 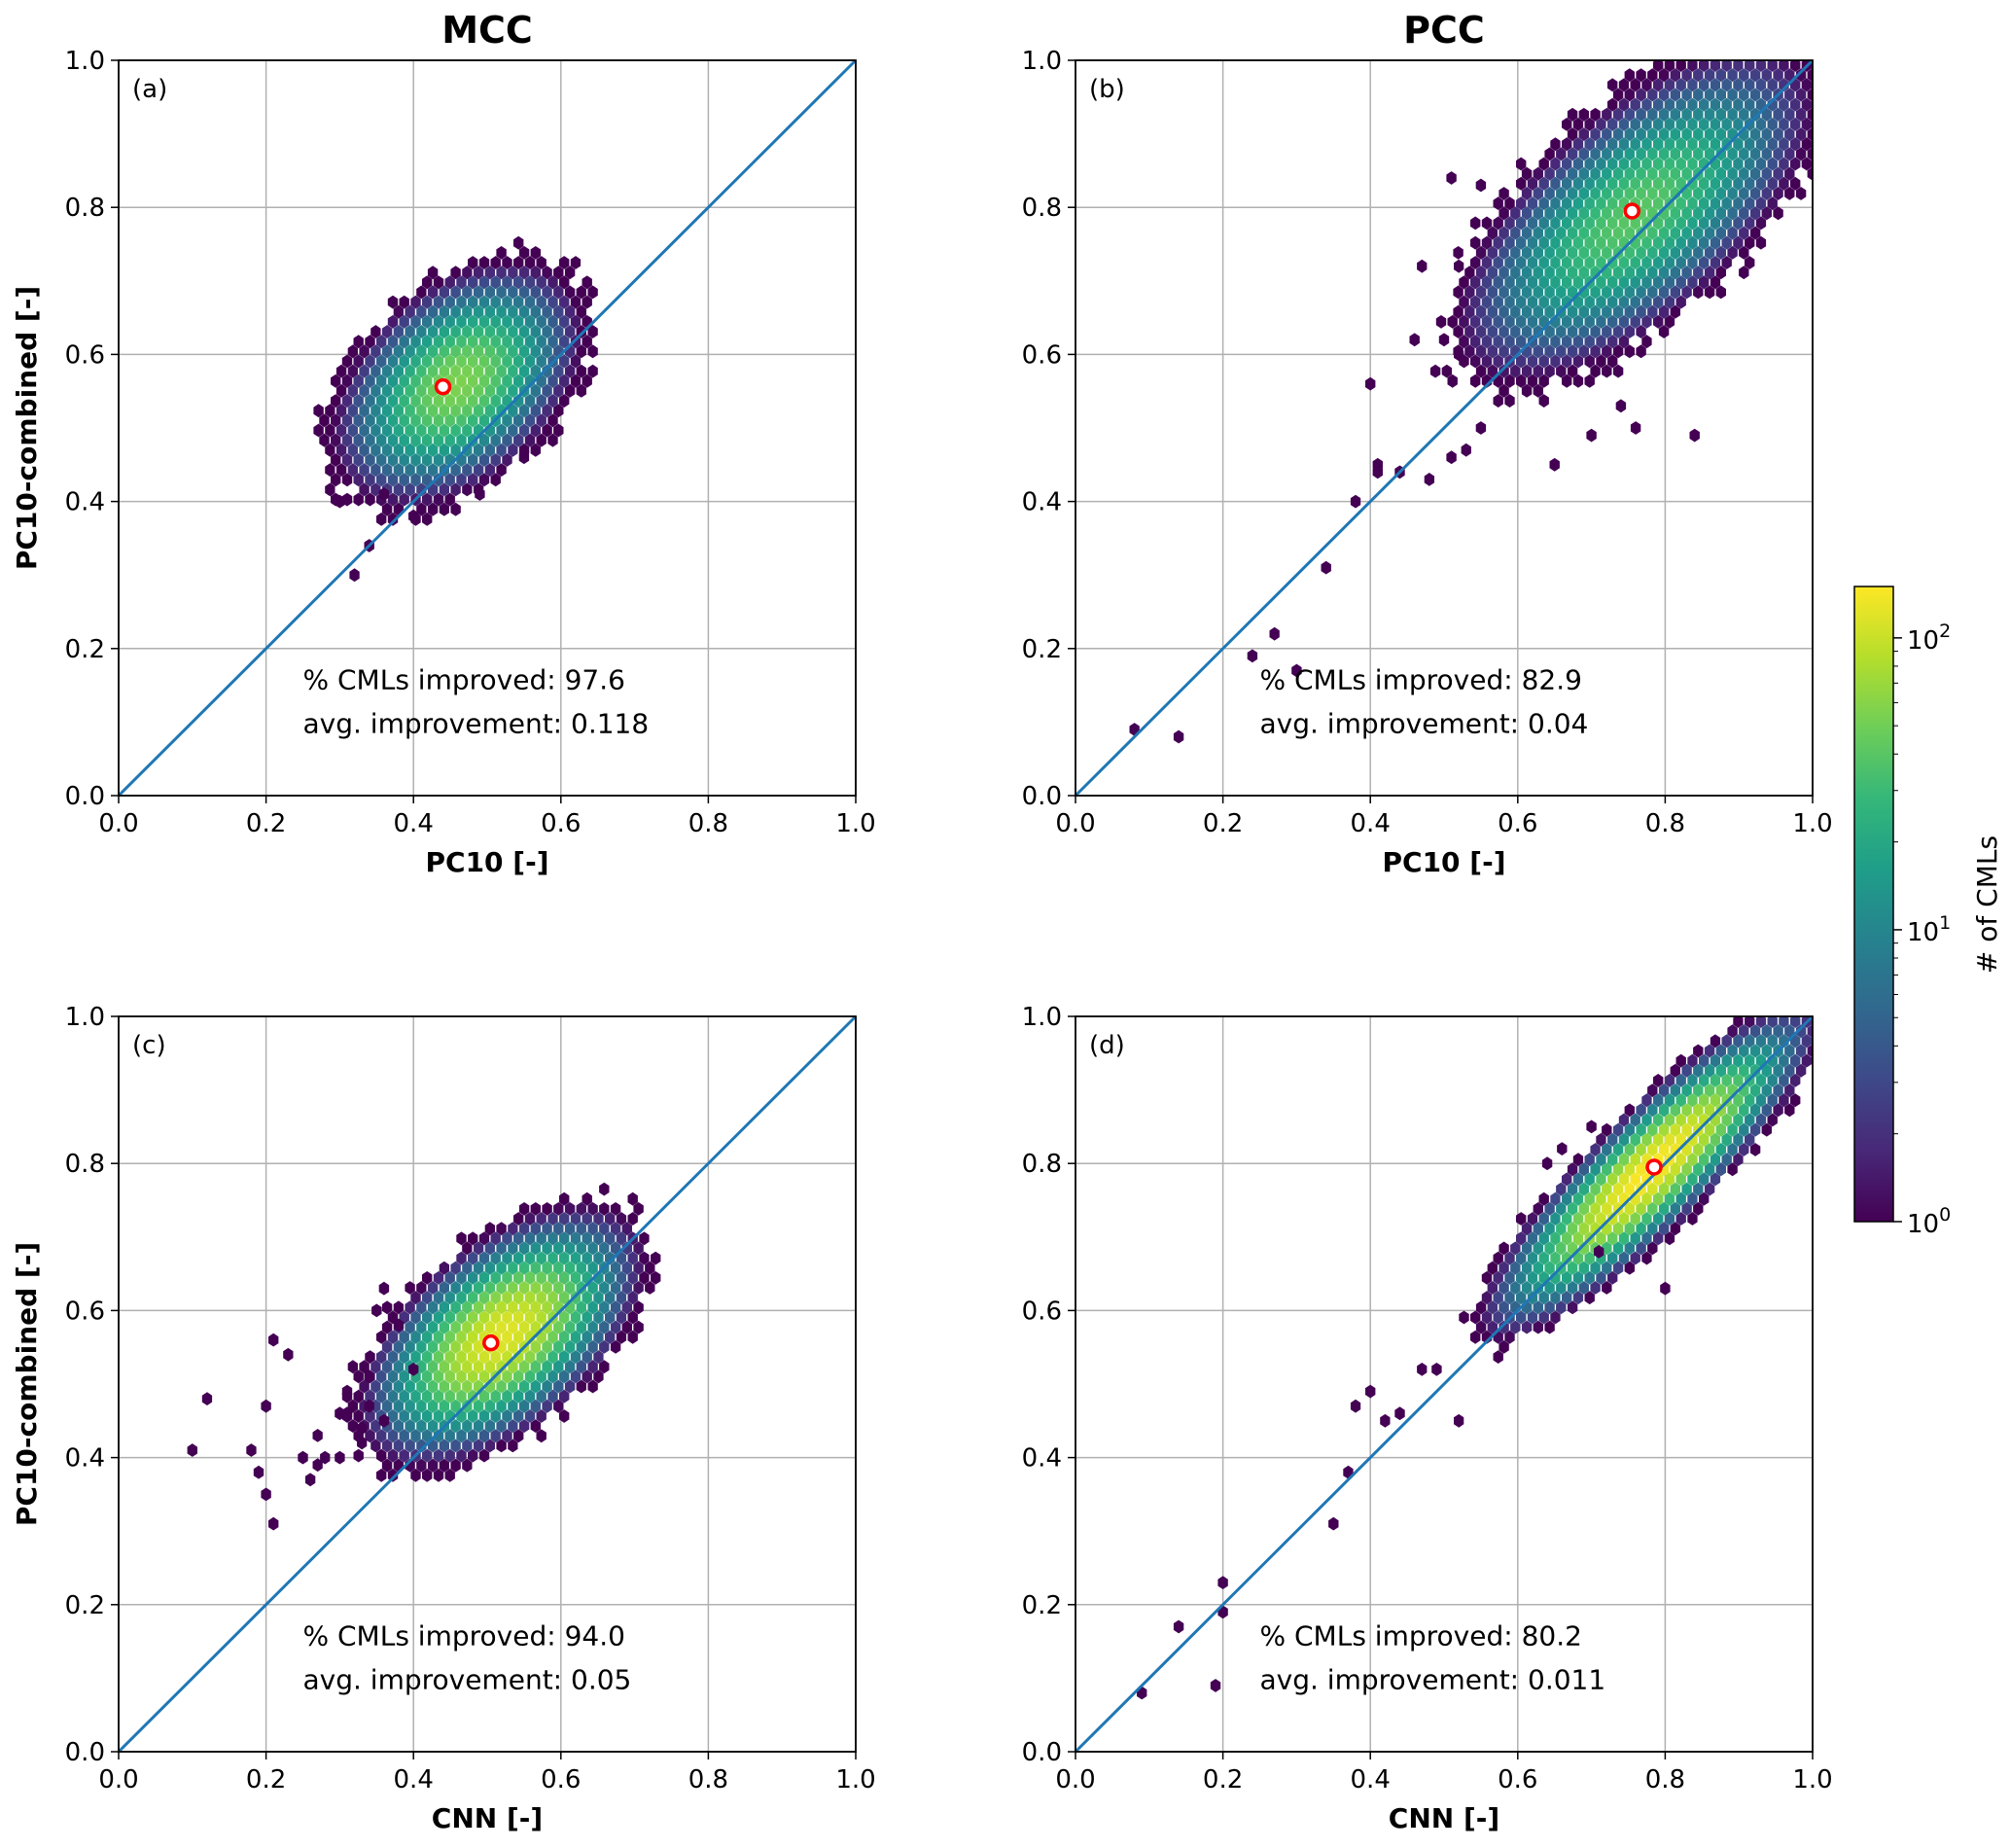 I want to click on colorbar-tick-exponent: 2, so click(x=1945, y=631).